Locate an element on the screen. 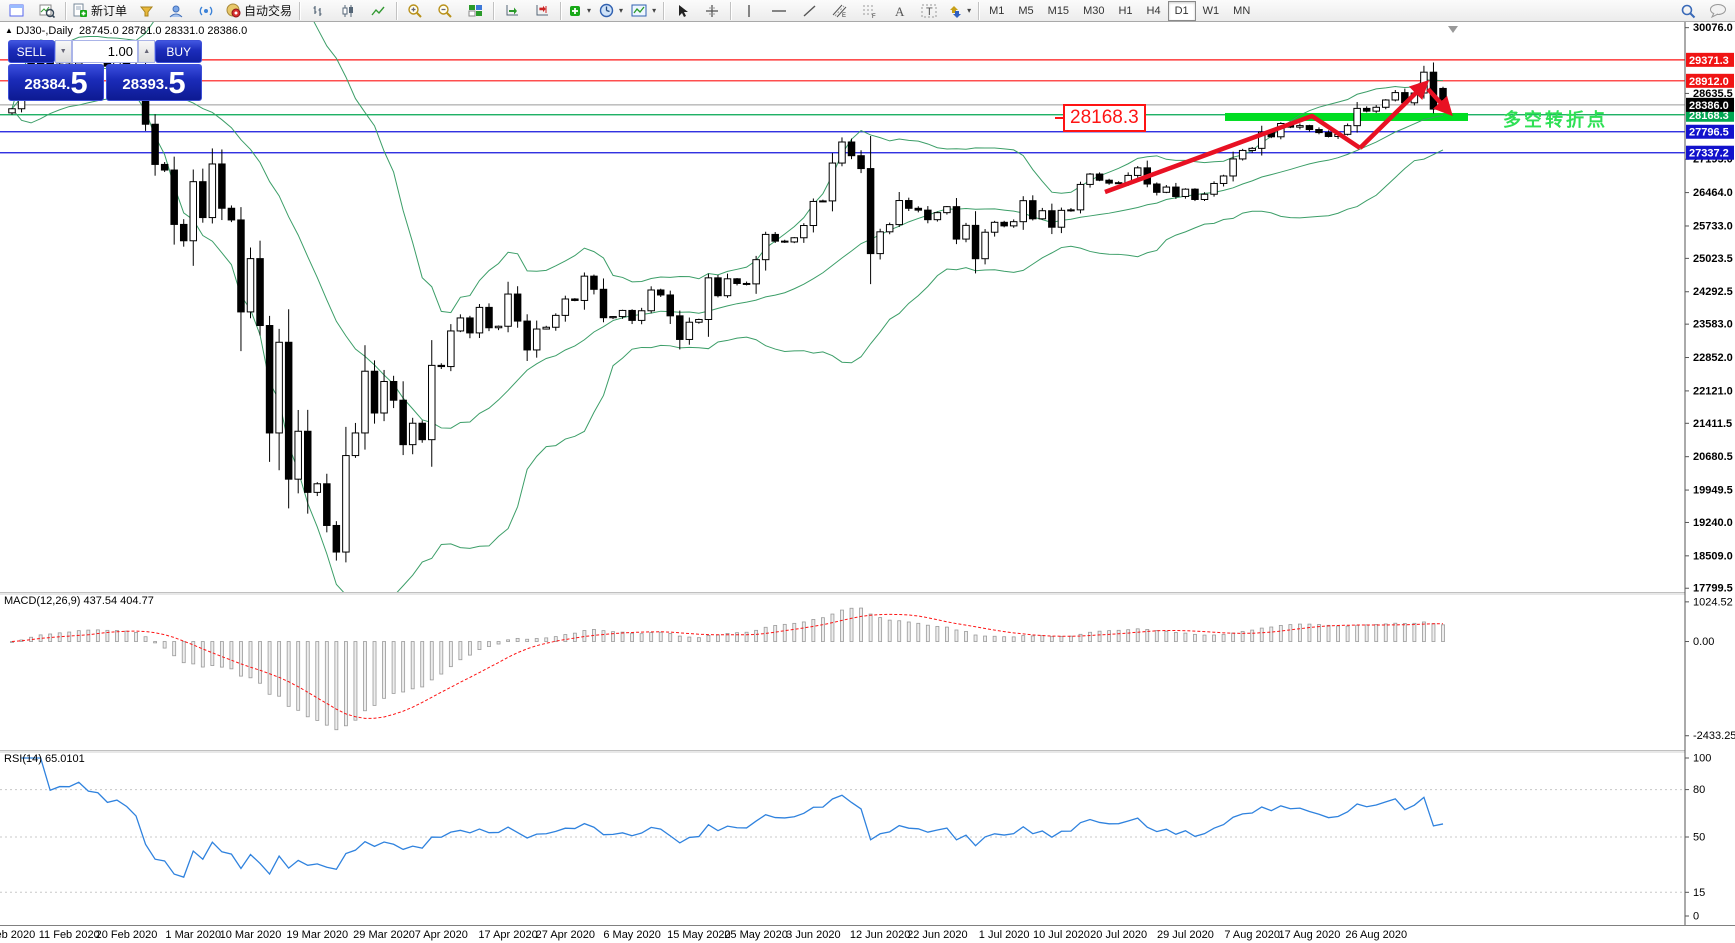  line-chart-button is located at coordinates (378, 11).